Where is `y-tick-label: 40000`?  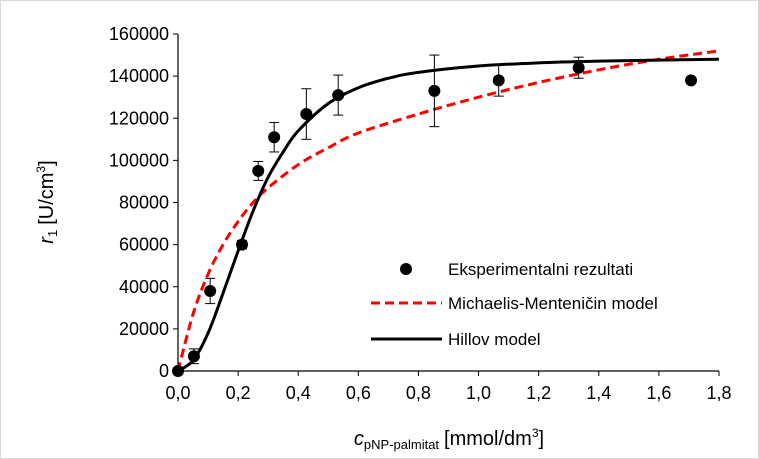
y-tick-label: 40000 is located at coordinates (144, 287).